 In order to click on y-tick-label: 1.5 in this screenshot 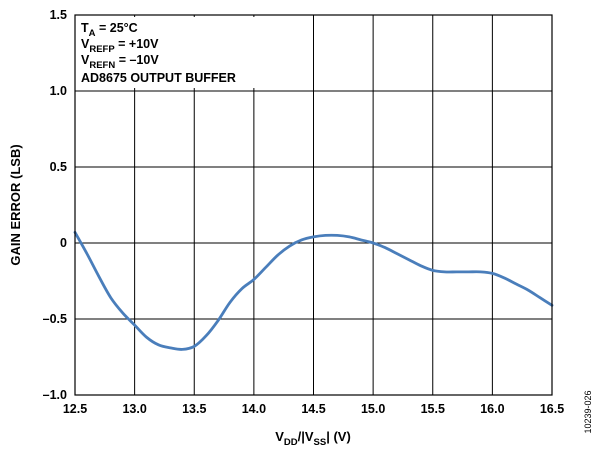, I will do `click(58, 15)`.